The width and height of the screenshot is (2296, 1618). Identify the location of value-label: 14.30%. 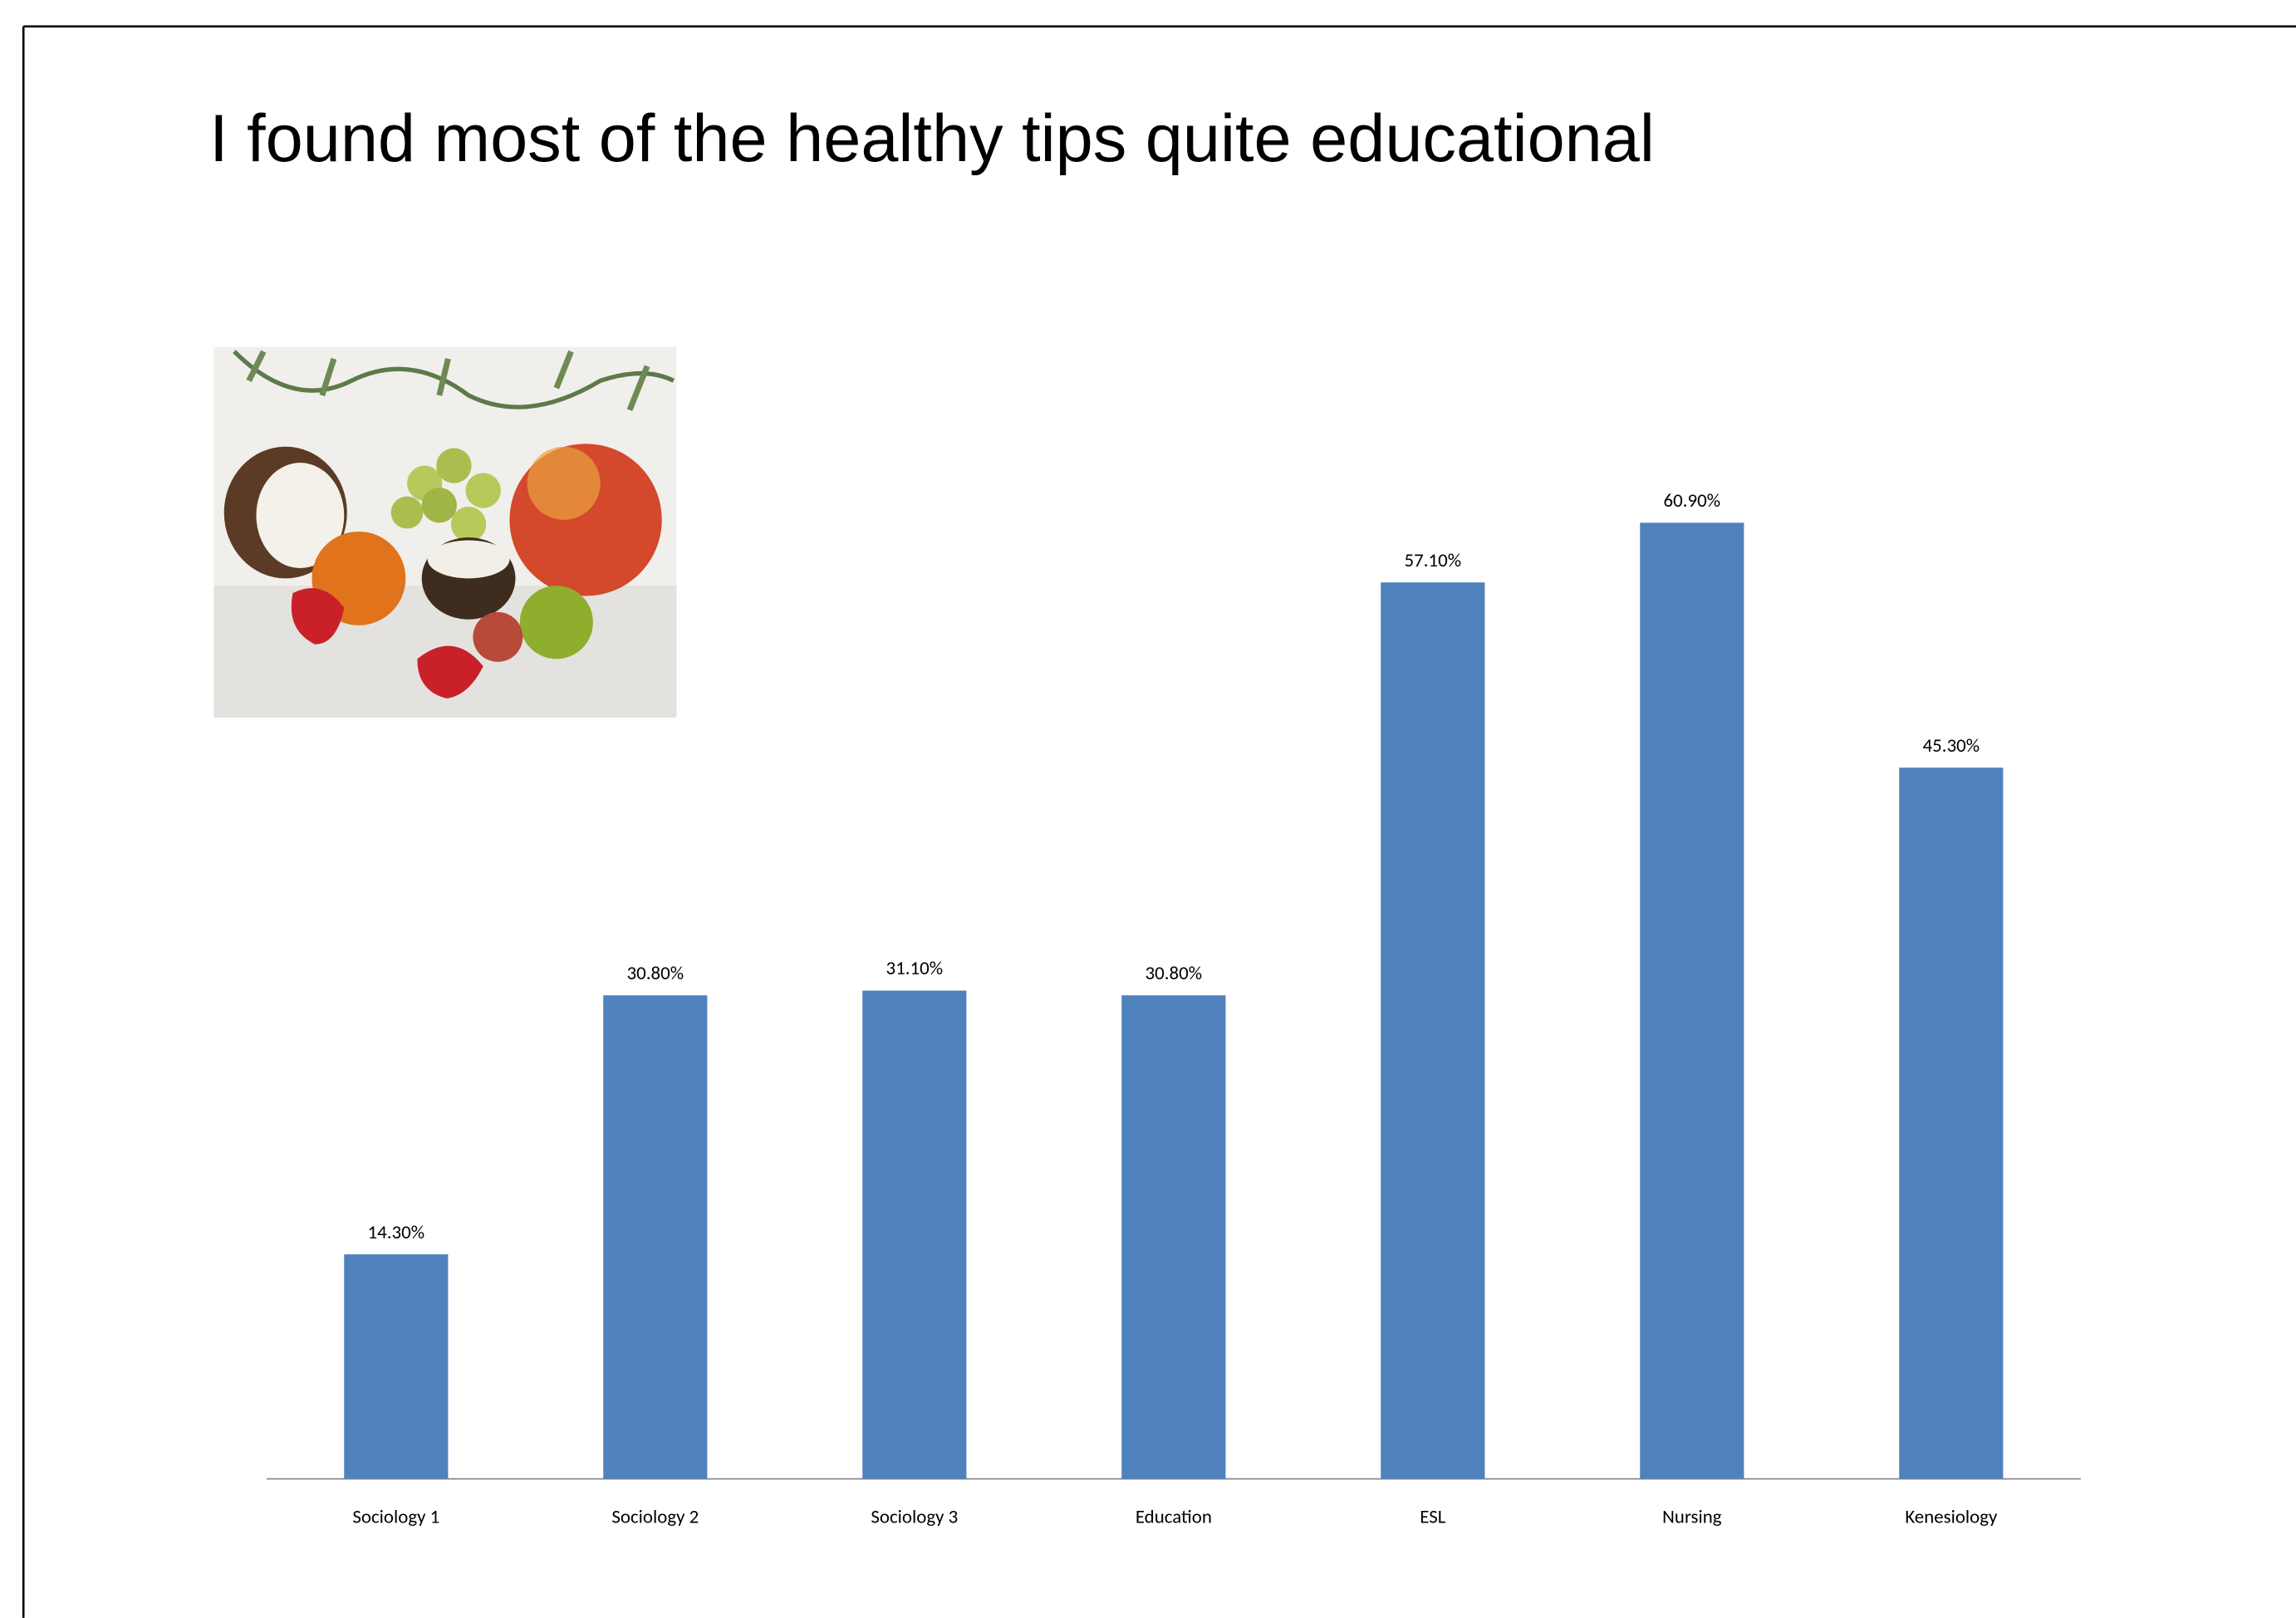
(396, 1232).